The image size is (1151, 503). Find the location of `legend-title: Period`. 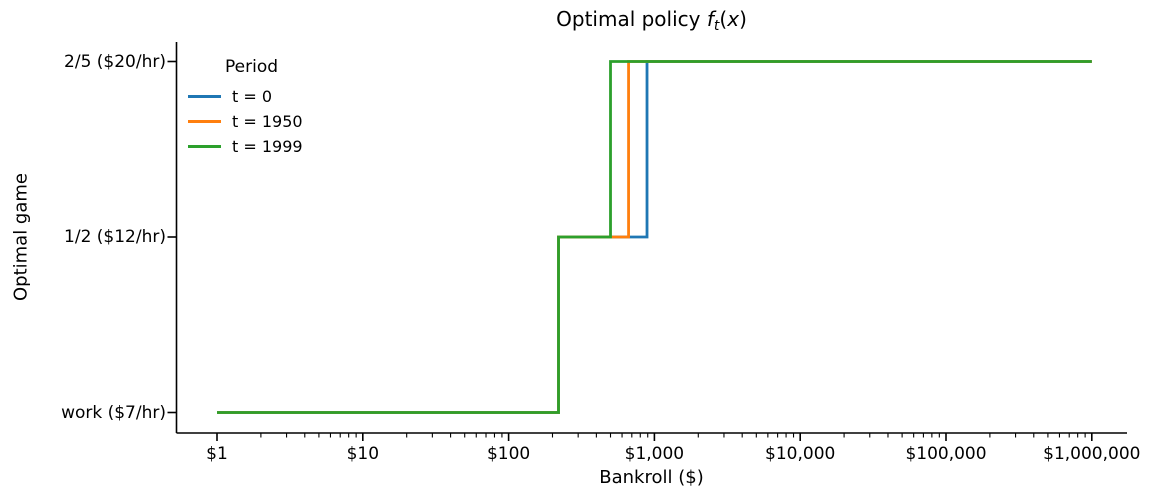

legend-title: Period is located at coordinates (252, 67).